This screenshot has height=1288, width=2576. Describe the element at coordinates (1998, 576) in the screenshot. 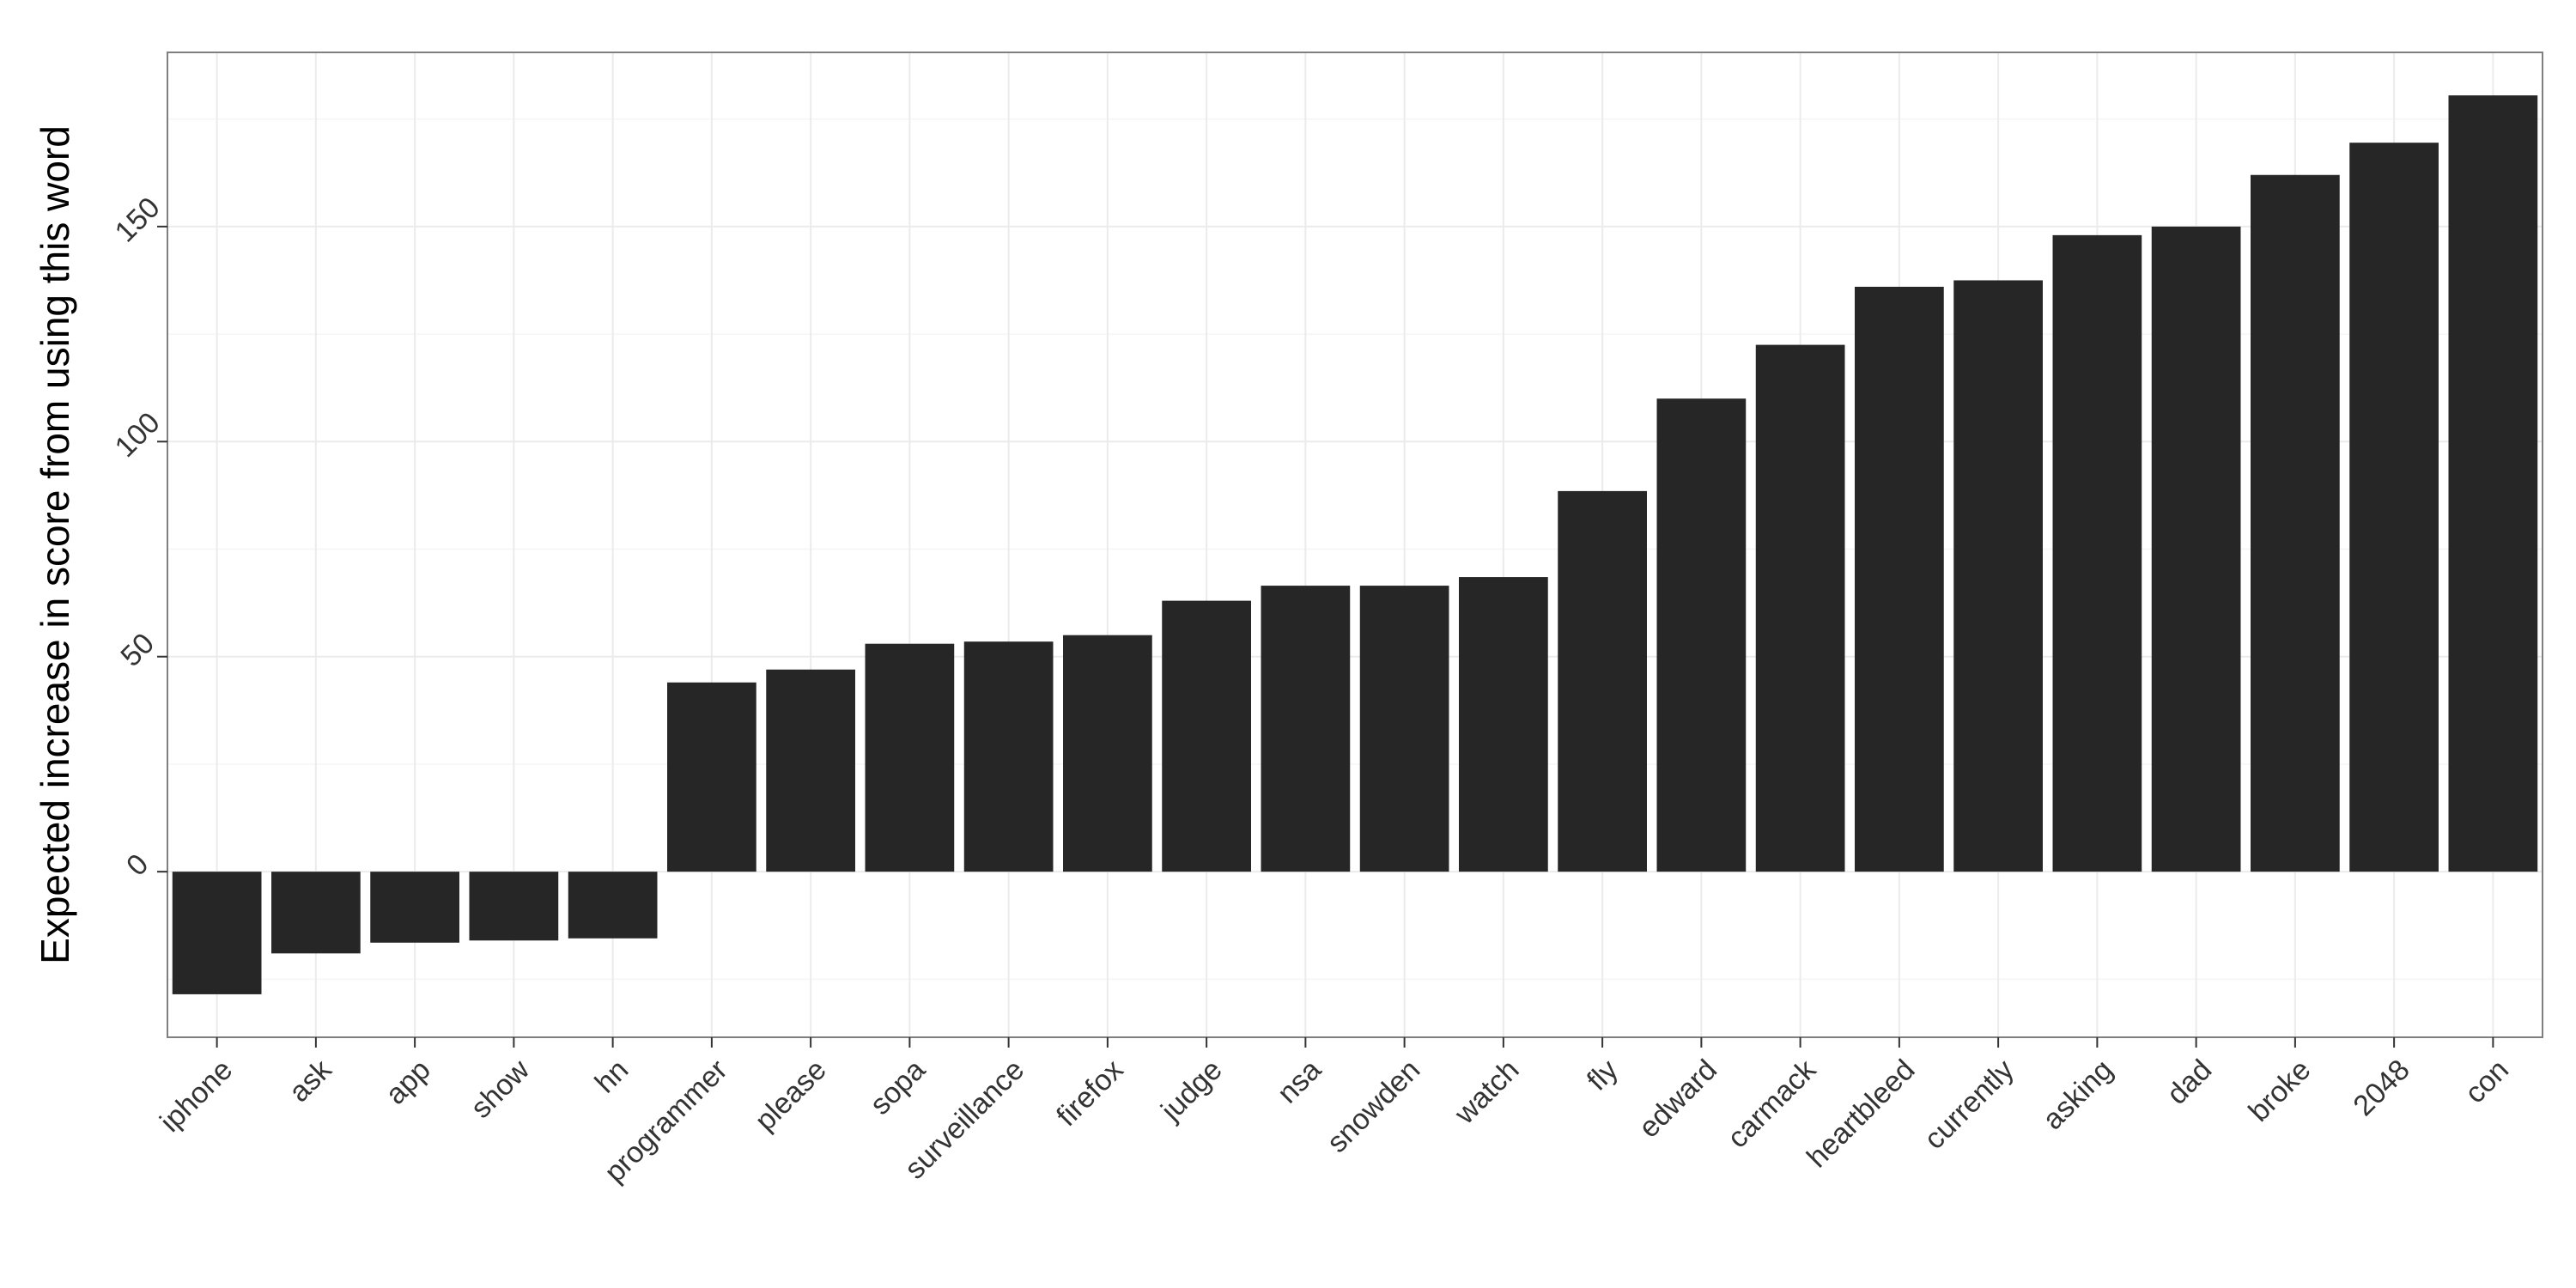

I see `bar-currently` at that location.